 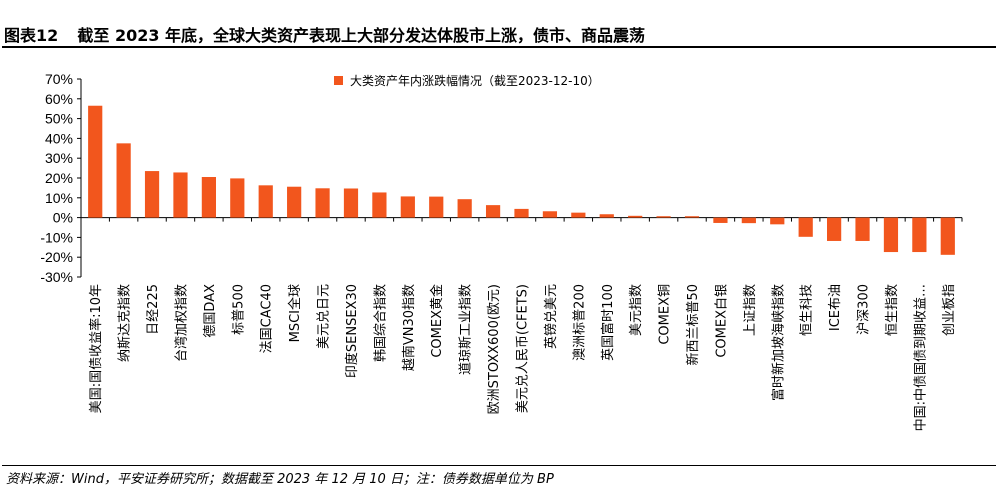 I want to click on x-tick-label: 澳洲标普200, so click(x=579, y=322).